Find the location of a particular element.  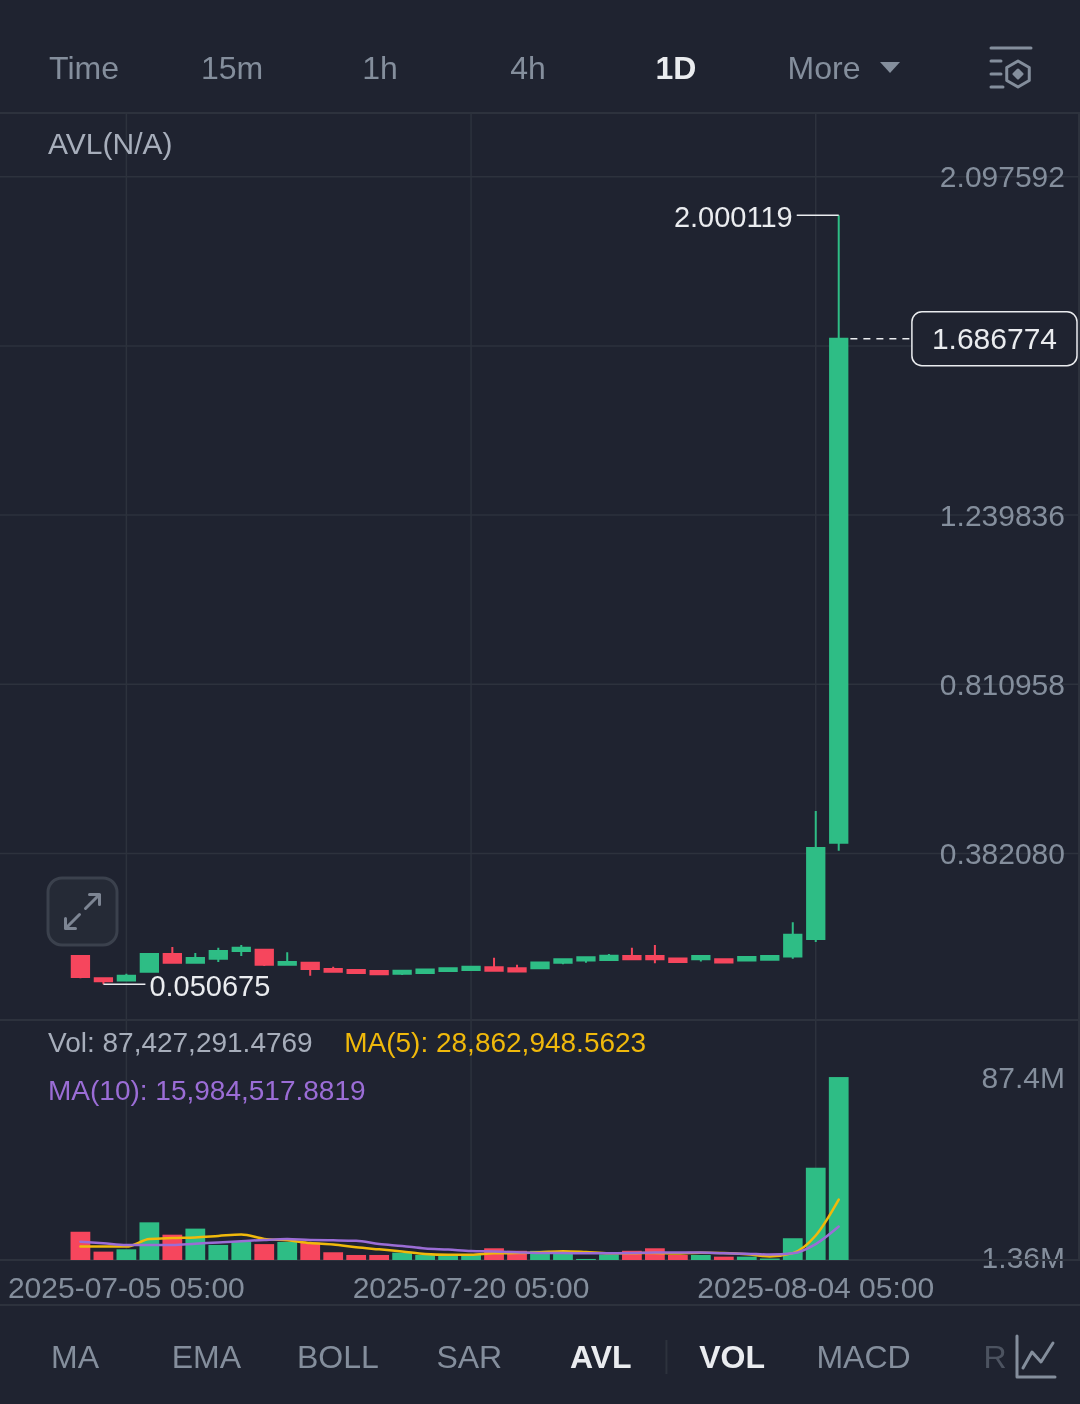

text: BOLL is located at coordinates (337, 1357).